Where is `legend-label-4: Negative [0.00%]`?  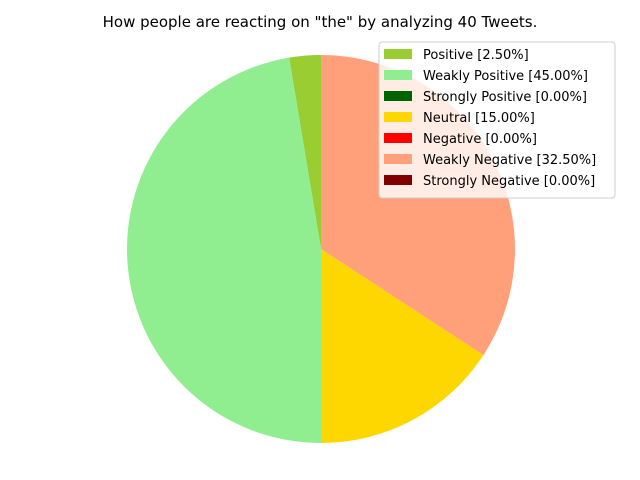
legend-label-4: Negative [0.00%] is located at coordinates (480, 139).